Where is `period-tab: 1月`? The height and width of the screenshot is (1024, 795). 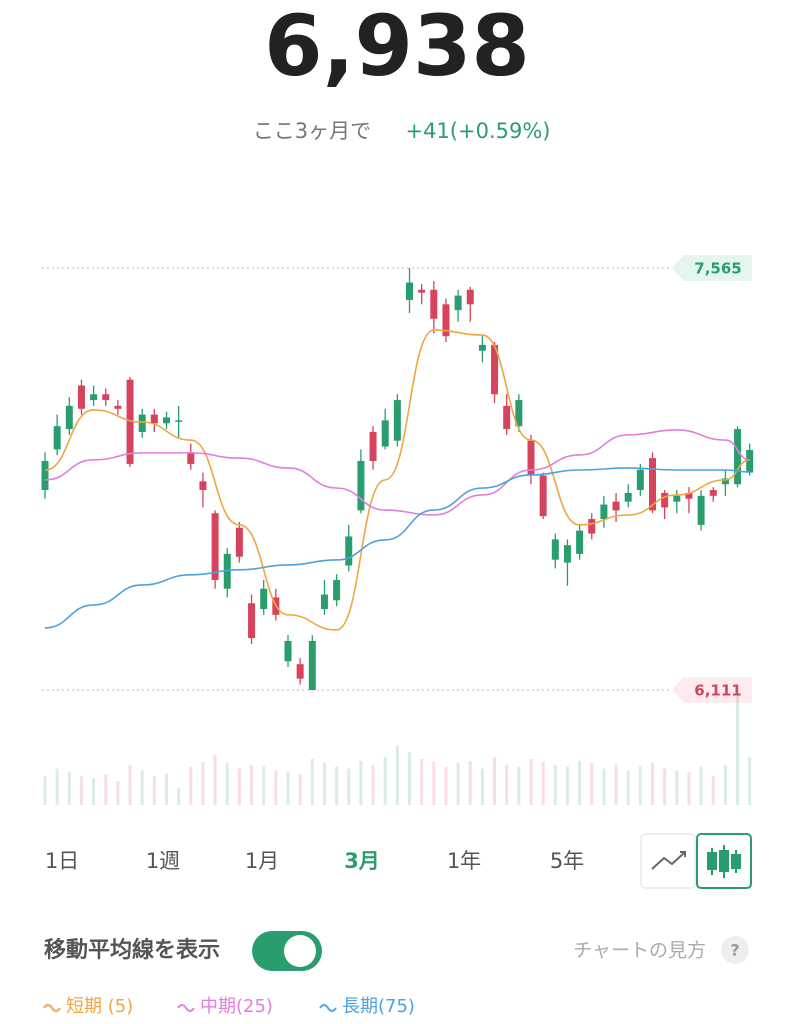
period-tab: 1月 is located at coordinates (262, 861).